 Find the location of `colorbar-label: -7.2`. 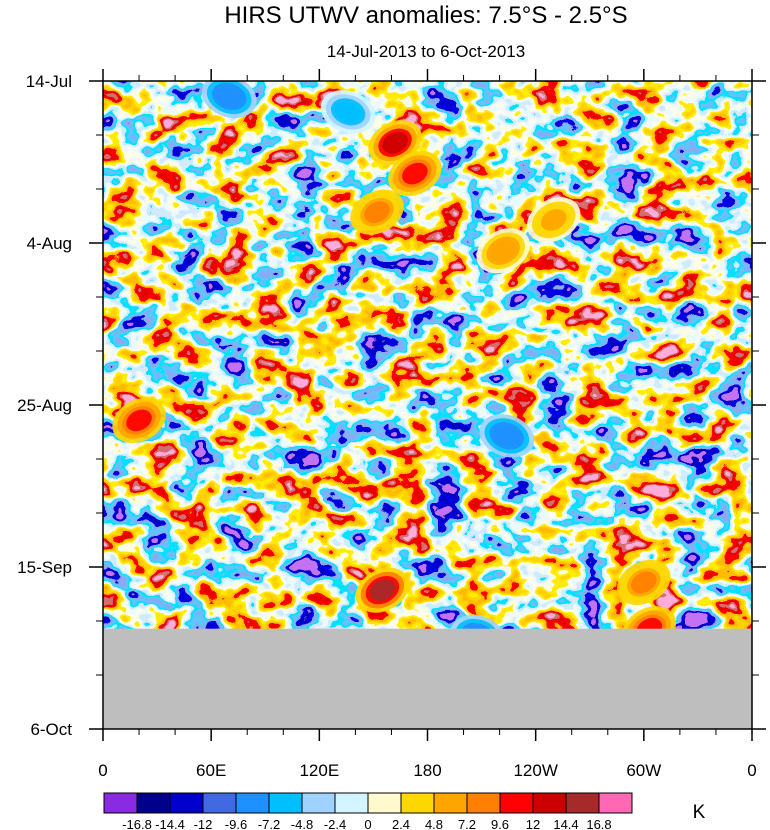

colorbar-label: -7.2 is located at coordinates (269, 823).